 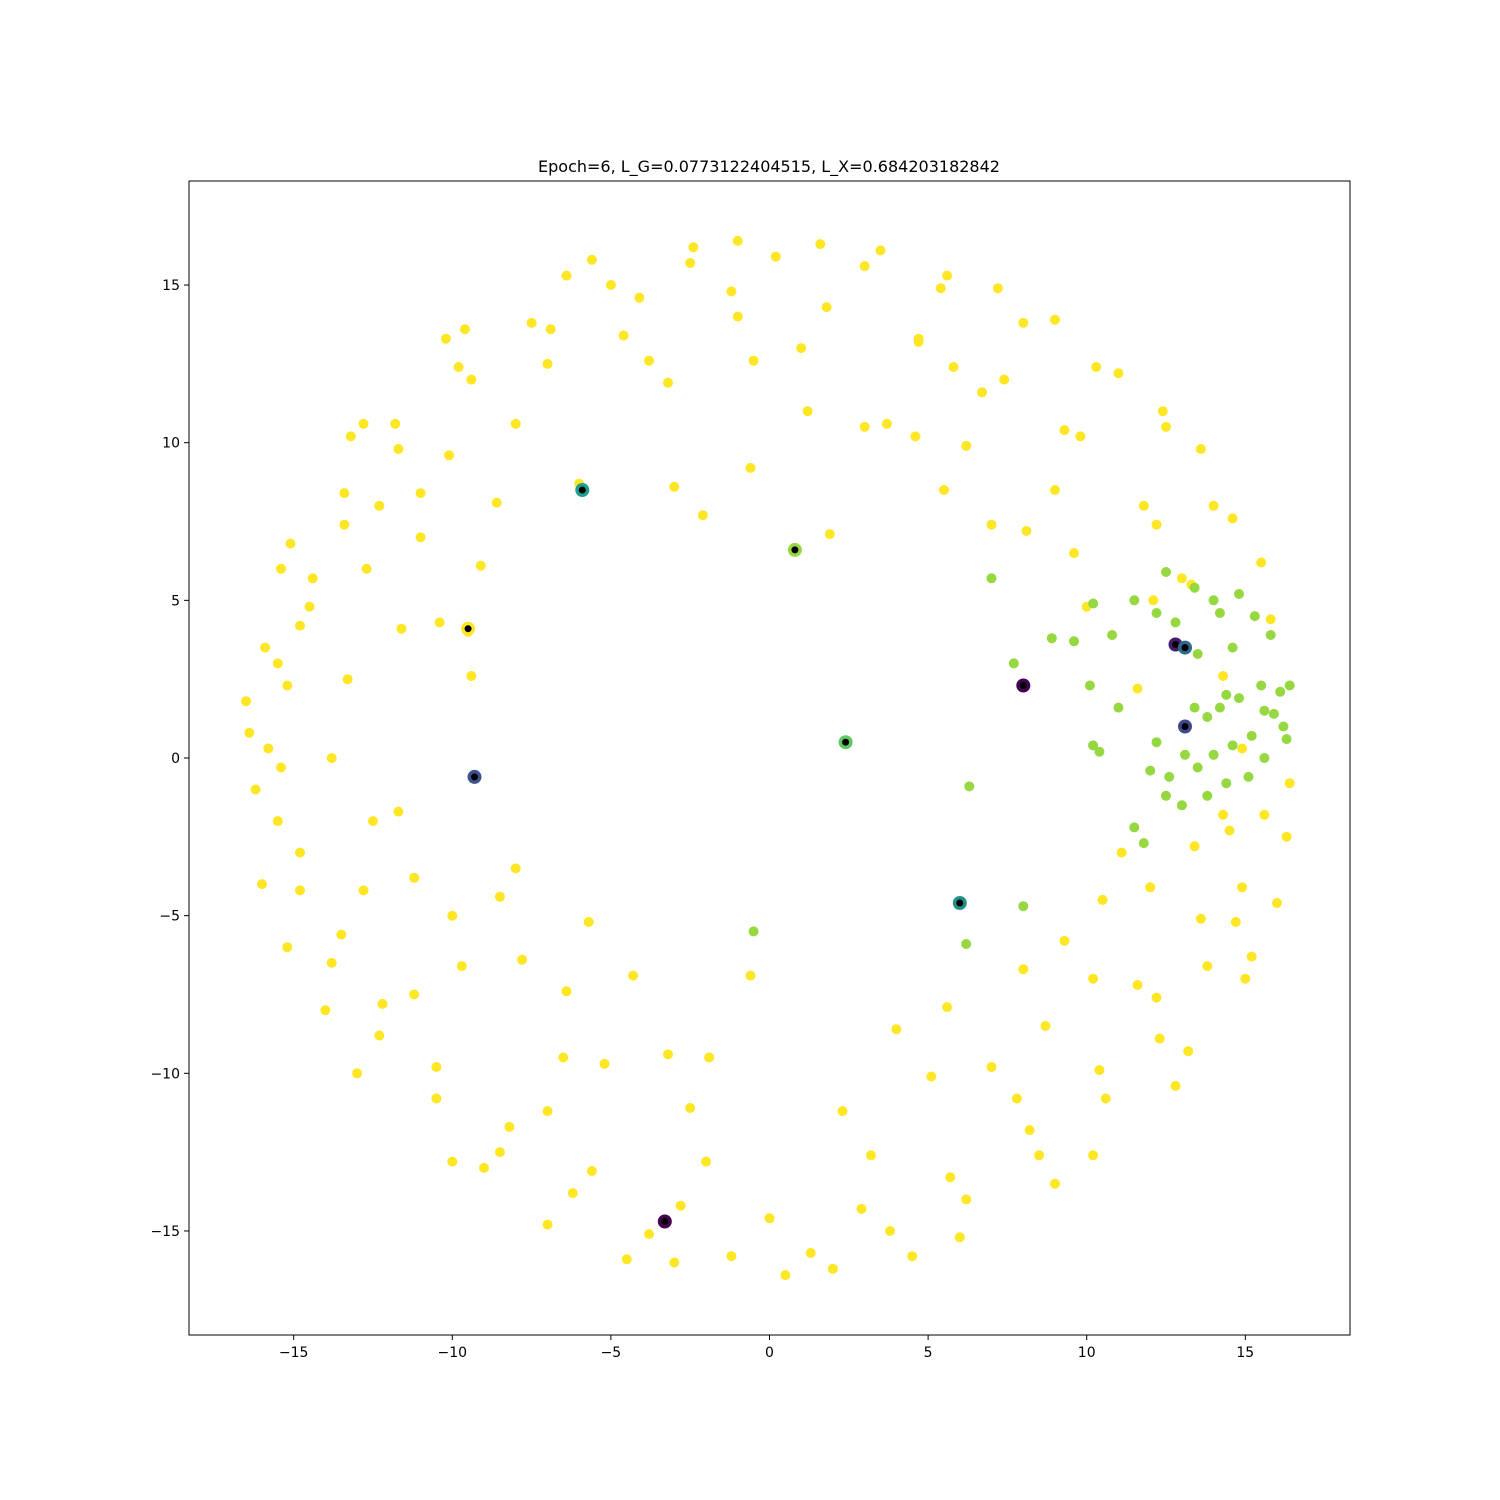 What do you see at coordinates (611, 1353) in the screenshot?
I see `x-tick-label: −5` at bounding box center [611, 1353].